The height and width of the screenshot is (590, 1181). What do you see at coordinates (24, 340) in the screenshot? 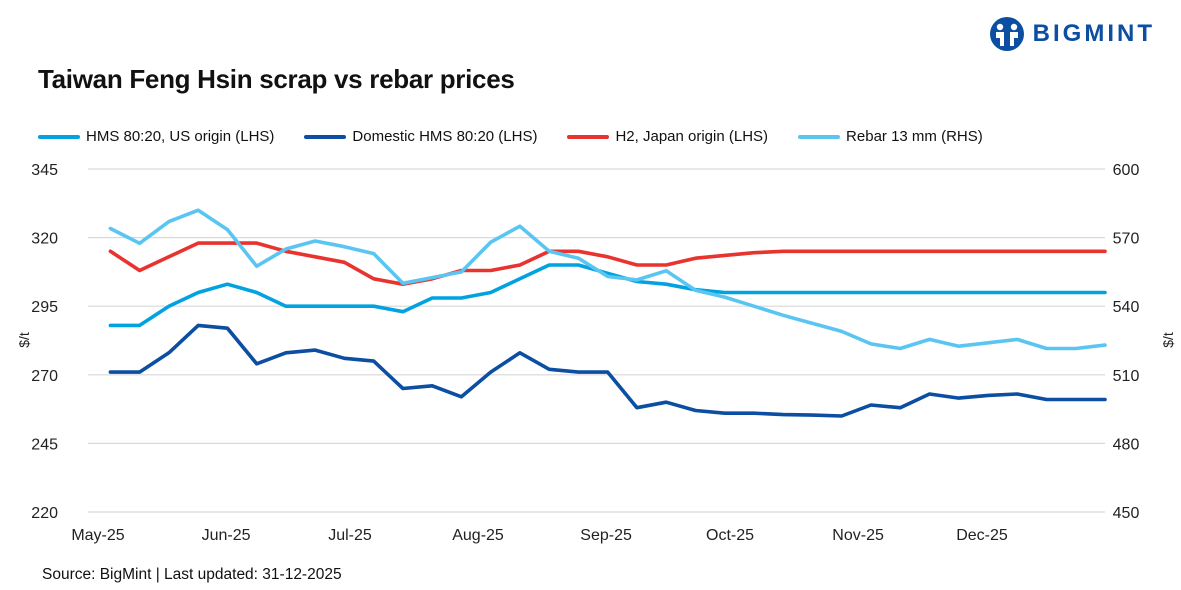
I see `y-axis-title-left: $/t` at bounding box center [24, 340].